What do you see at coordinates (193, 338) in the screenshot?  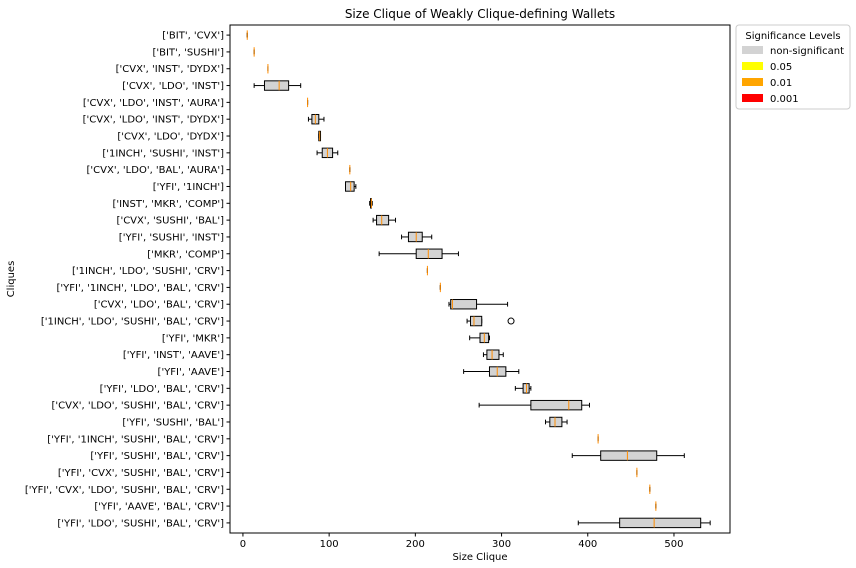 I see `y-tick-label: ['YFI', 'MKR']` at bounding box center [193, 338].